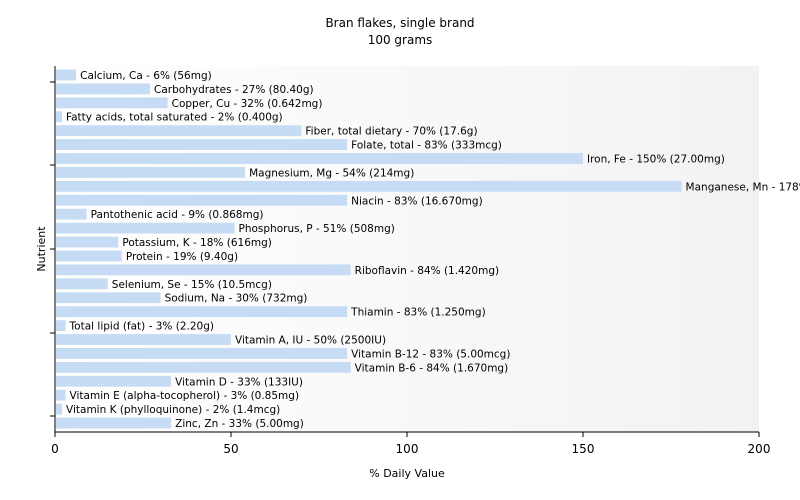 Image resolution: width=800 pixels, height=500 pixels. I want to click on bar-label-14: Riboflavin - 84% (1.420mg), so click(427, 271).